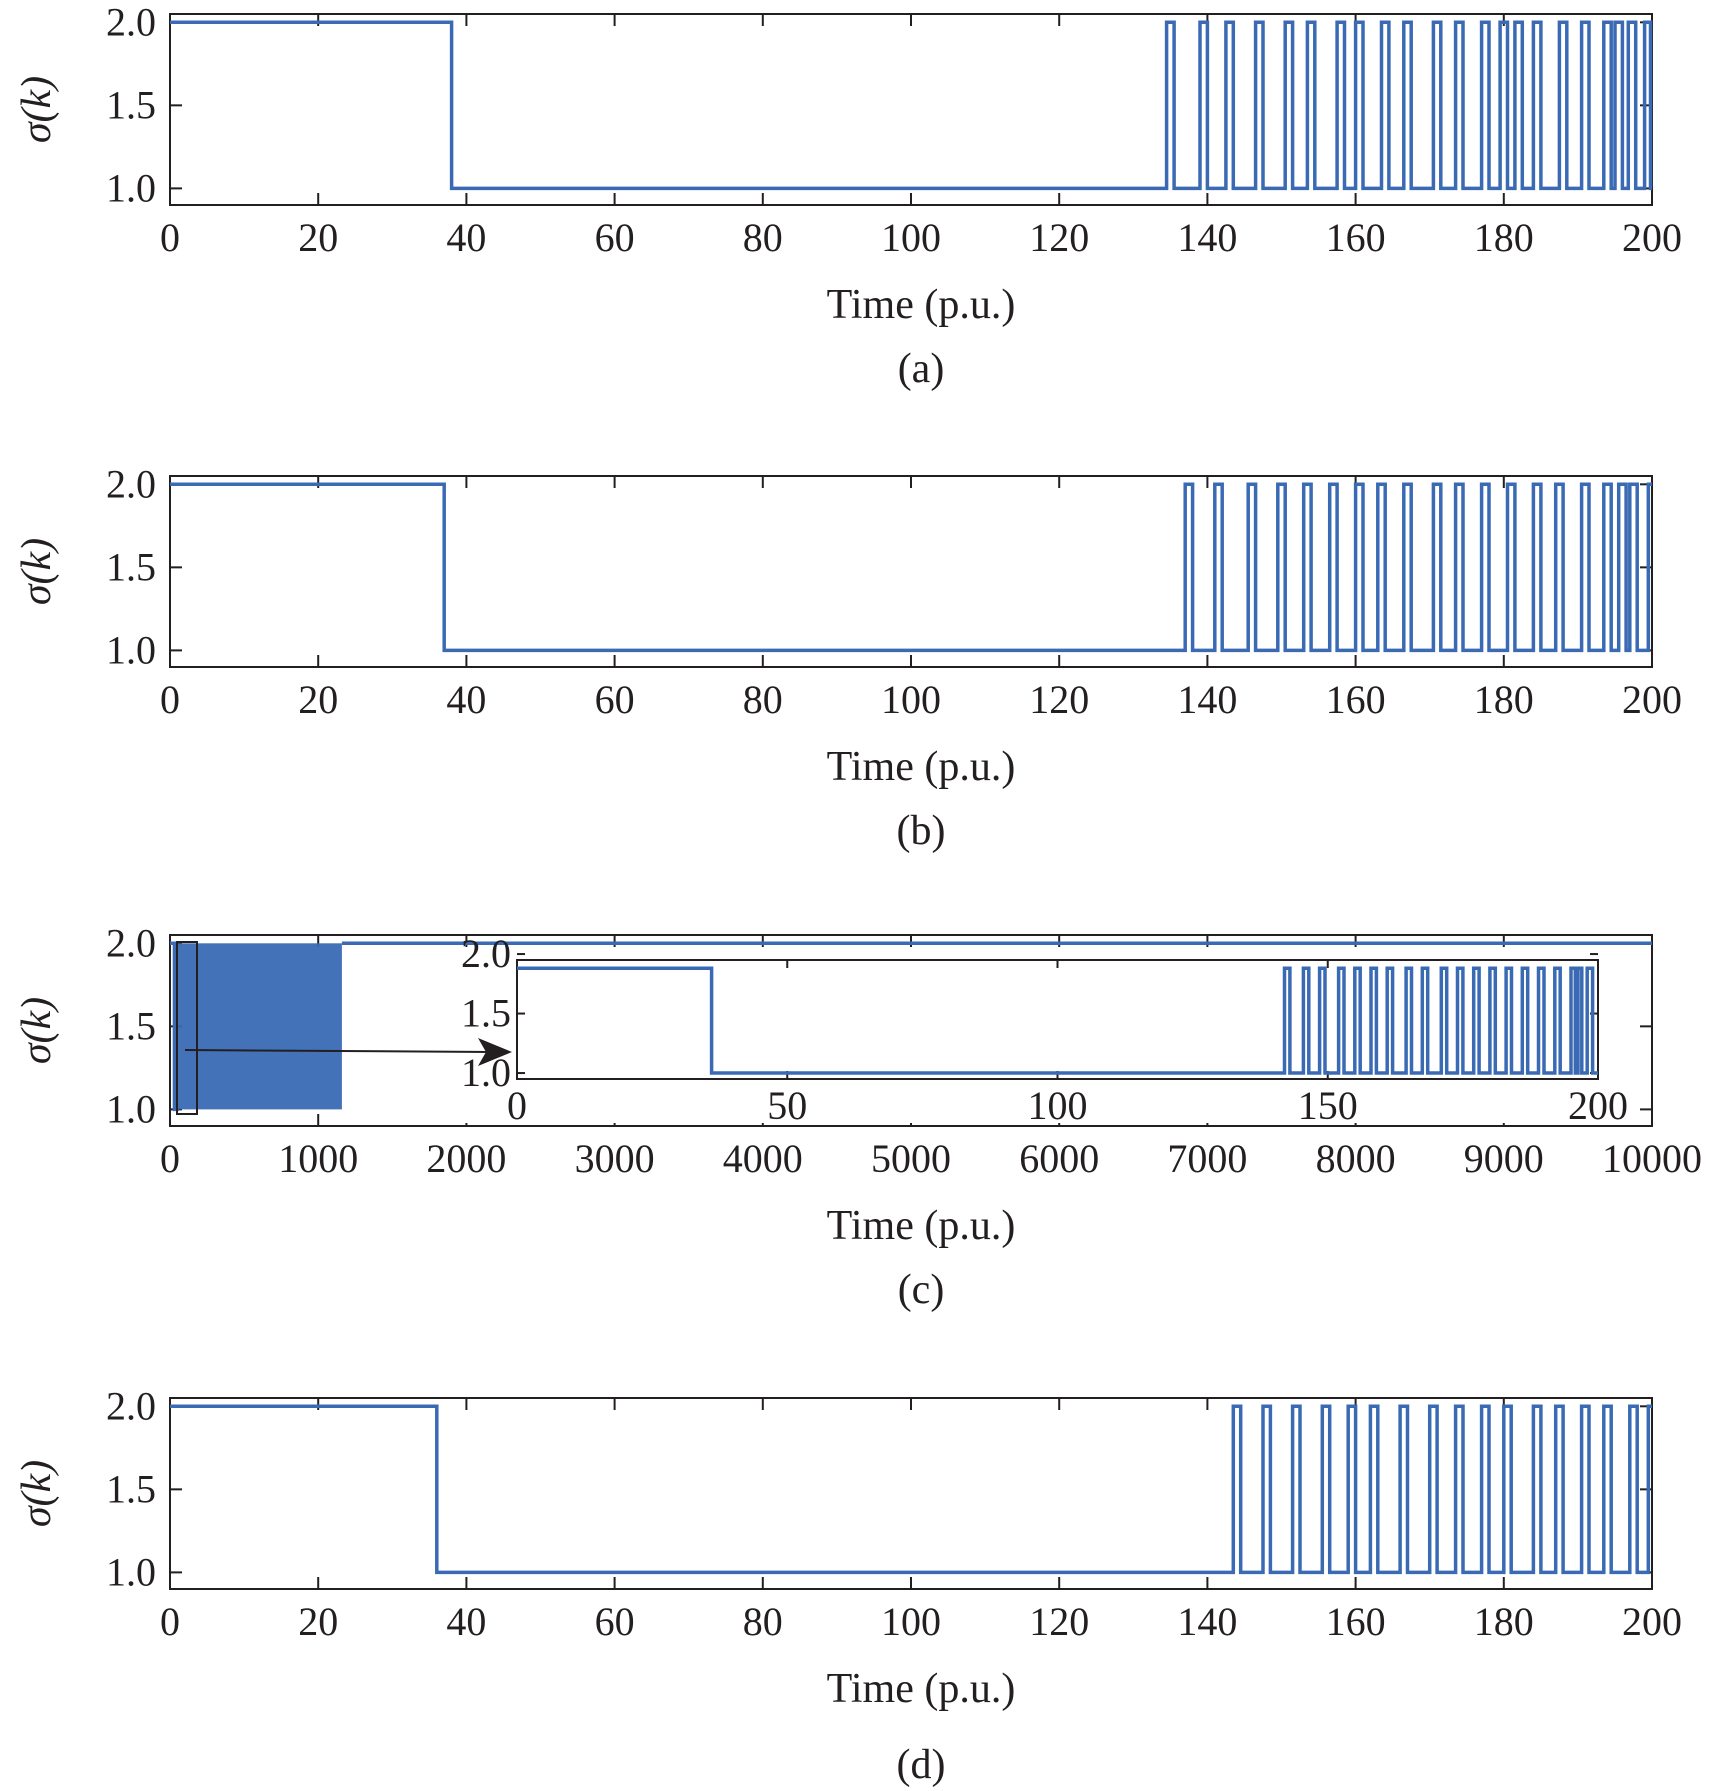 The height and width of the screenshot is (1791, 1732). I want to click on x-tick-label: 5000, so click(911, 1158).